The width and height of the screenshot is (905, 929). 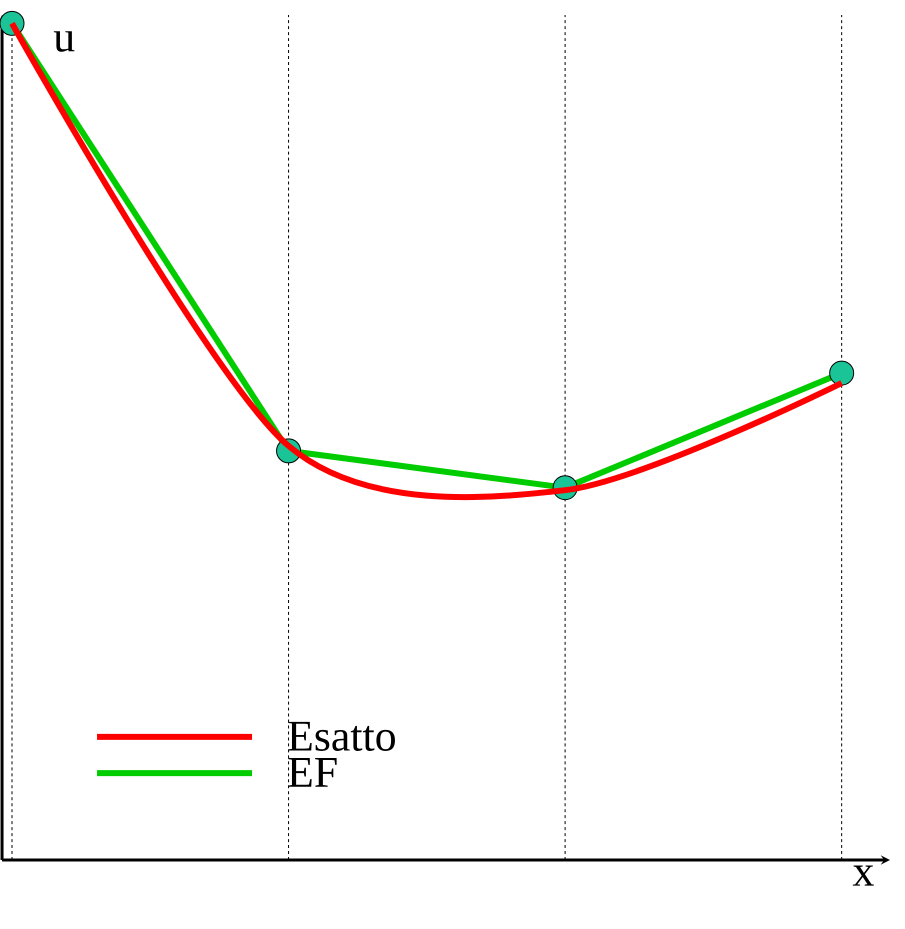 I want to click on legend-label: Esatto, so click(x=341, y=736).